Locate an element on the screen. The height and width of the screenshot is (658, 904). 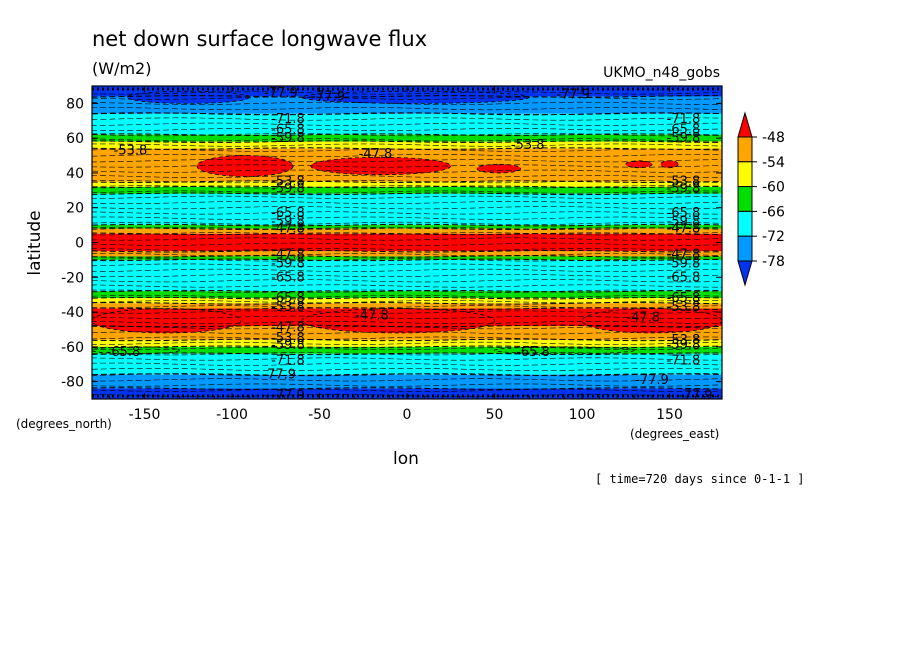
colorbar-label-5: -78 is located at coordinates (773, 262).